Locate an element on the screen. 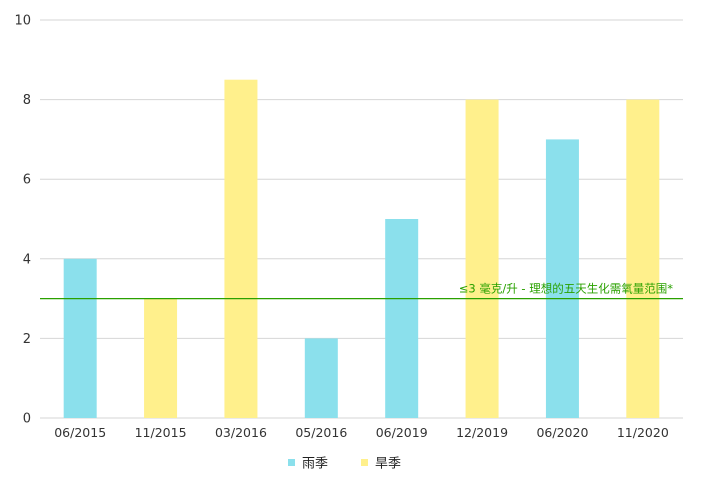 The height and width of the screenshot is (502, 702). x-tick-label: 11/2015 is located at coordinates (161, 432).